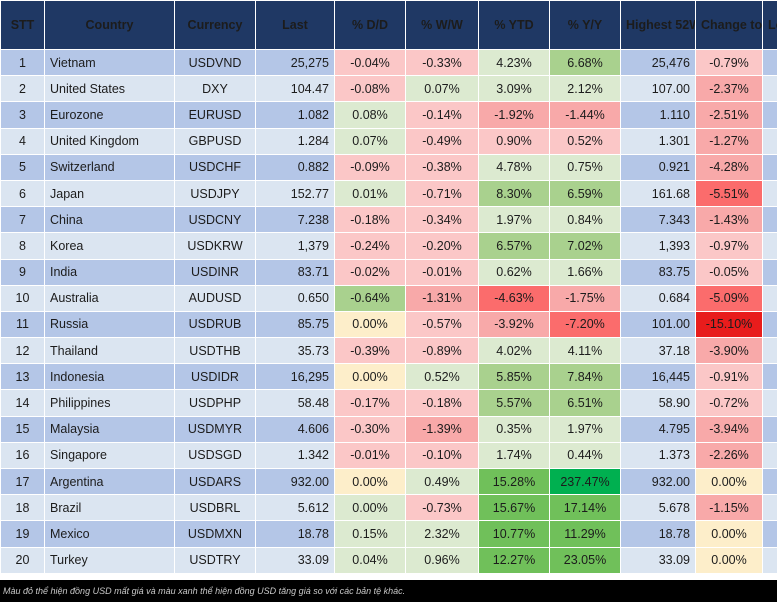 The width and height of the screenshot is (777, 602). I want to click on cell-dd: -0.30%, so click(370, 429).